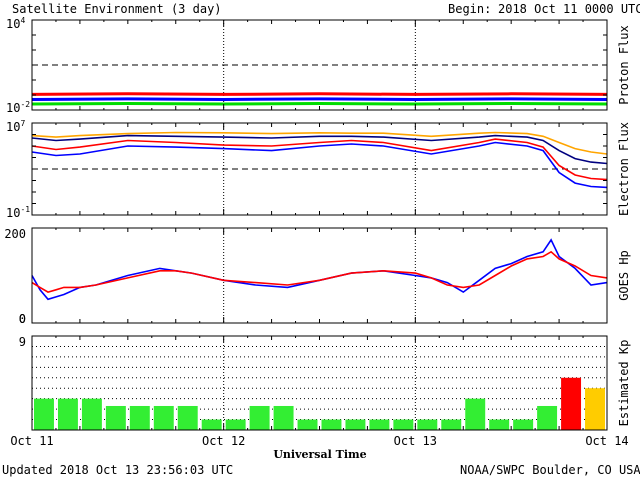  Describe the element at coordinates (117, 9) in the screenshot. I see `chart-title: Satellite Environment (3 day)` at that location.